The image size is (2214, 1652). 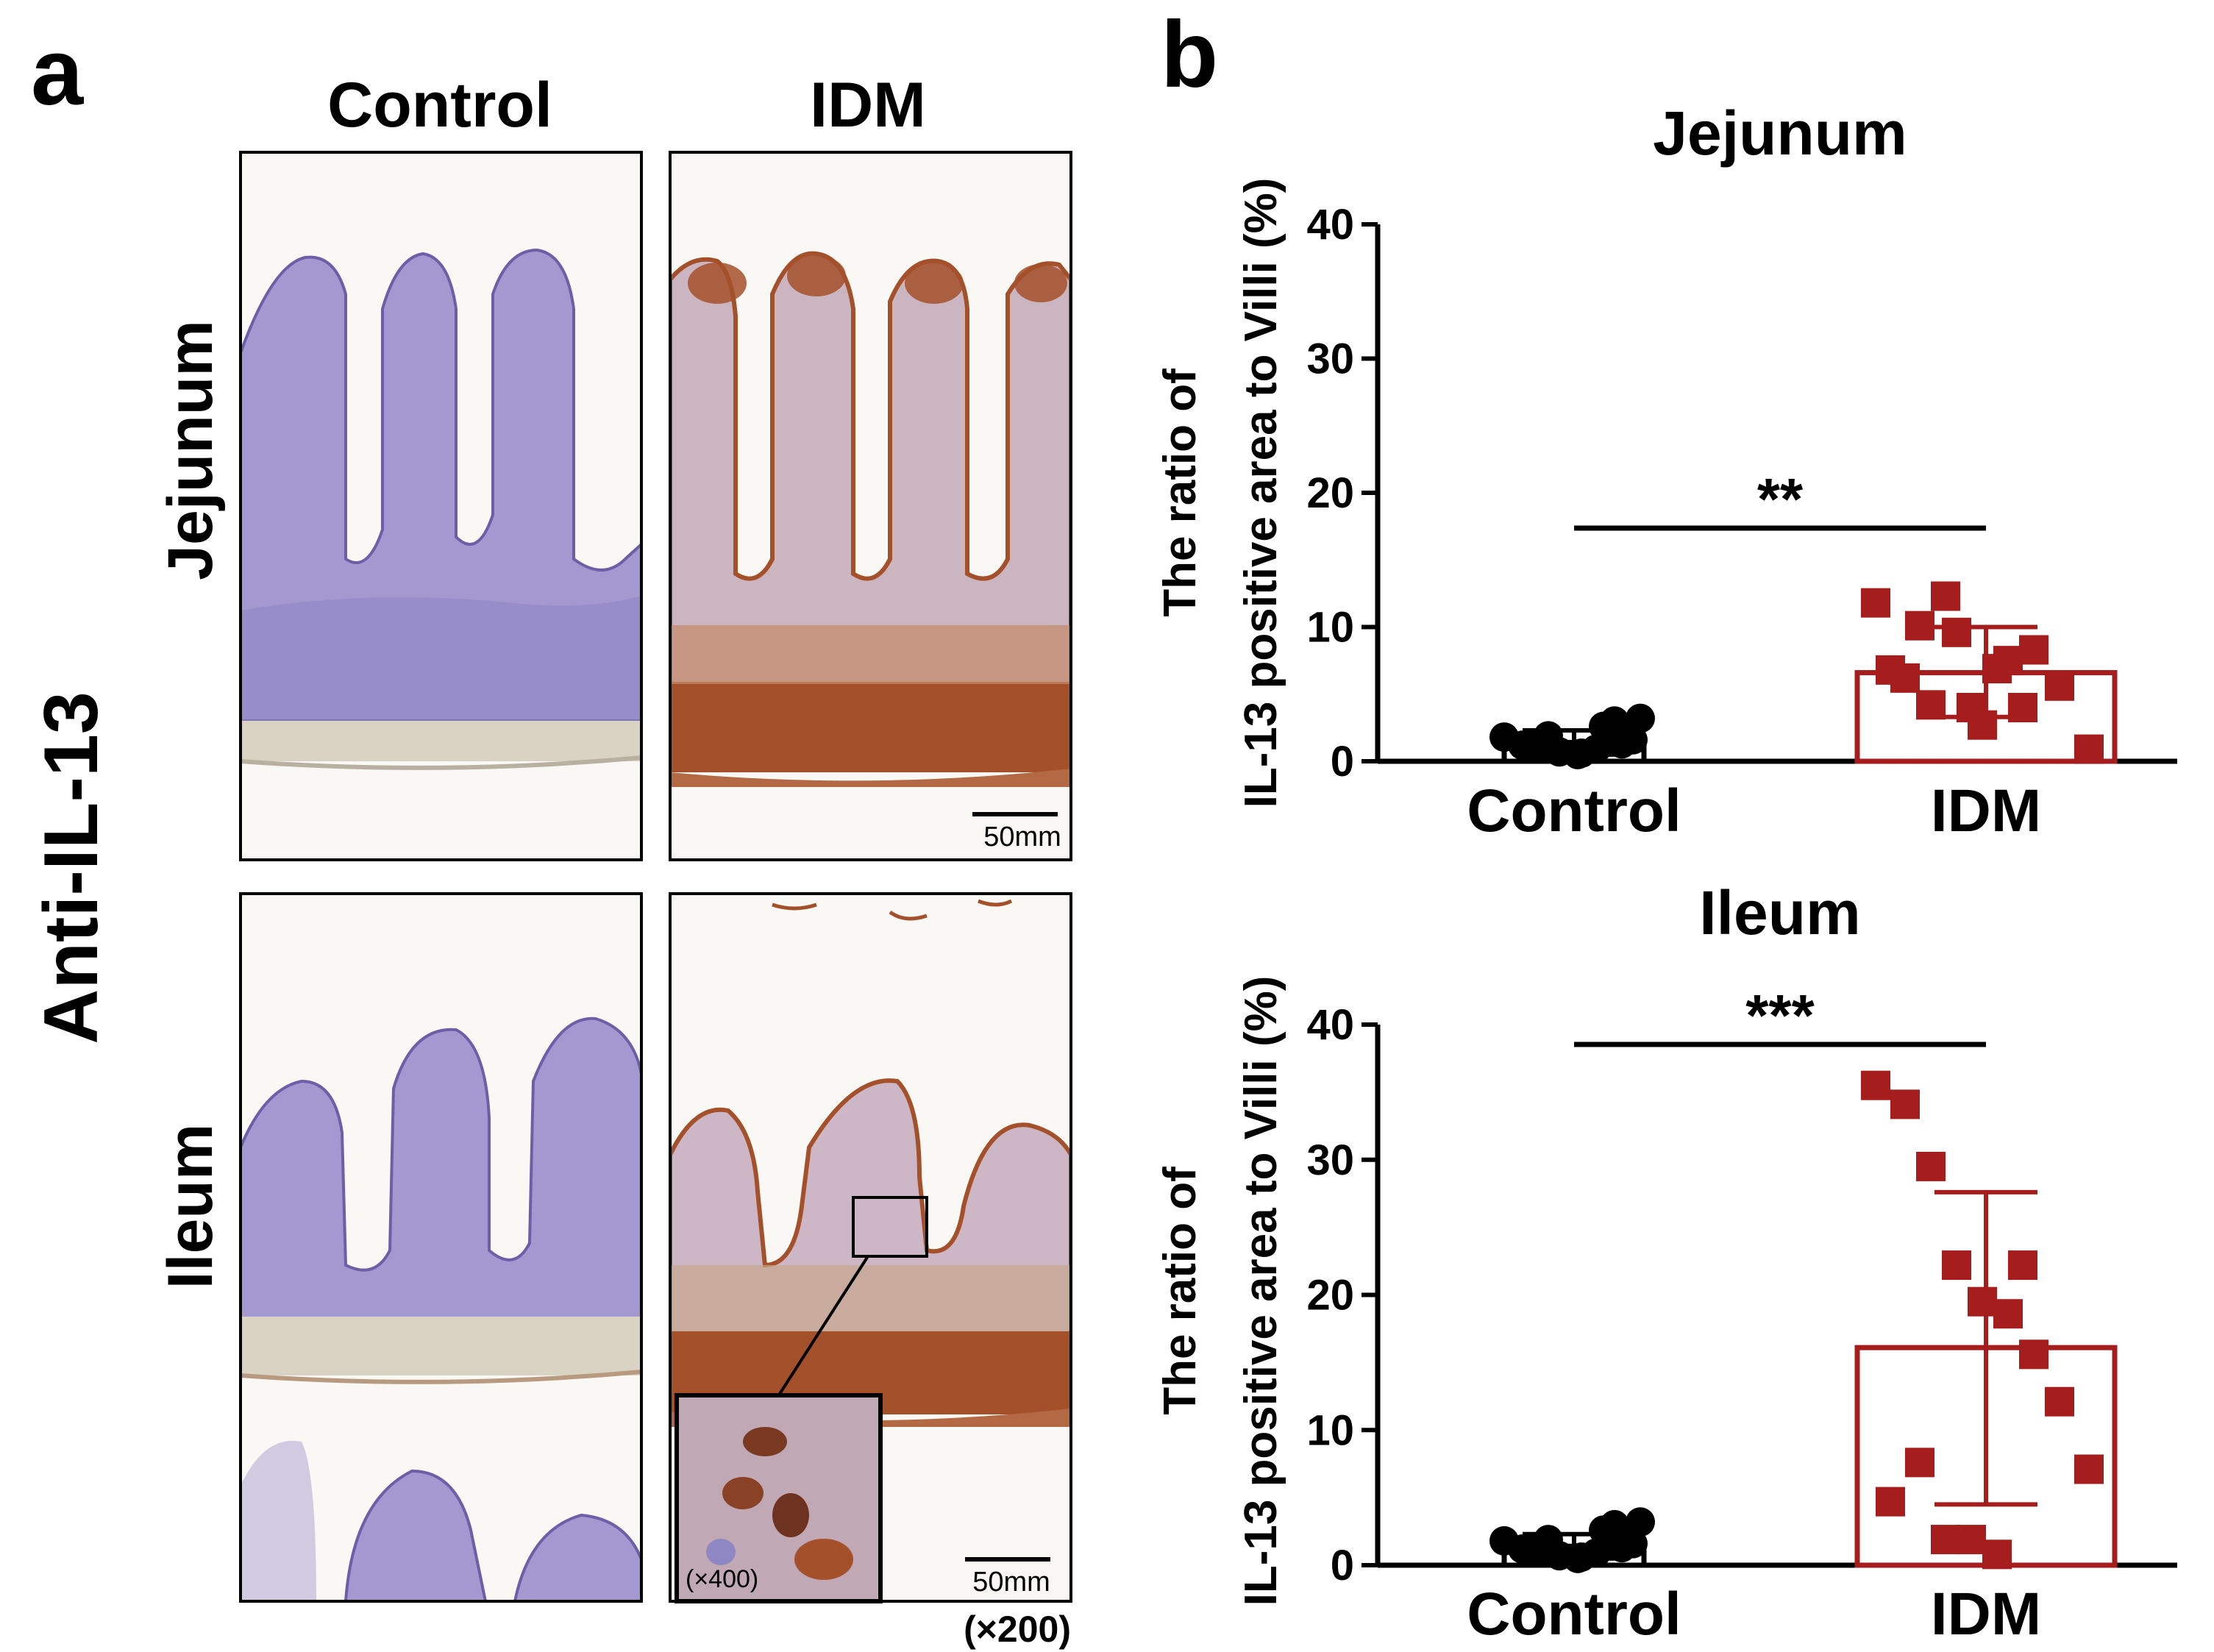 I want to click on inset-source-box, so click(x=890, y=1227).